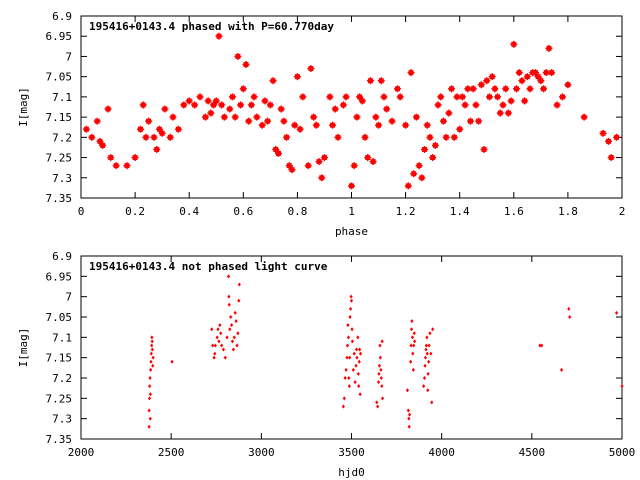 Image resolution: width=640 pixels, height=480 pixels. Describe the element at coordinates (68, 56) in the screenshot. I see `phased-y-tick-label: 7` at that location.